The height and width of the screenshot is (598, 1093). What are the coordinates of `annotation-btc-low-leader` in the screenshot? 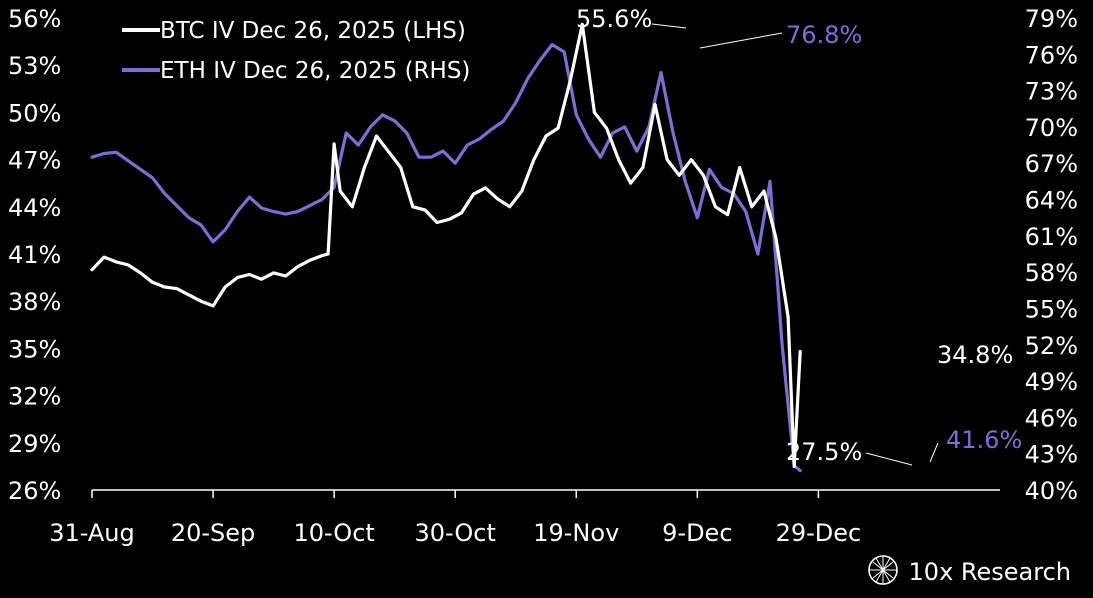 It's located at (889, 459).